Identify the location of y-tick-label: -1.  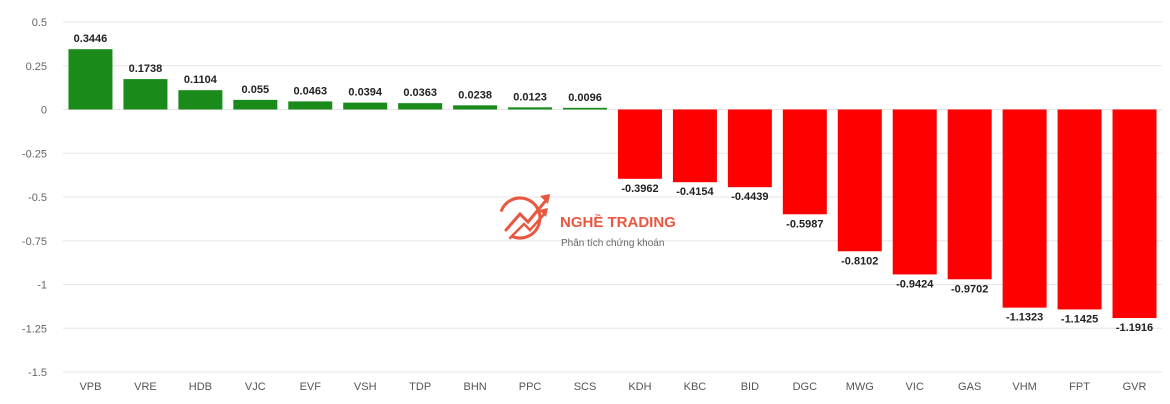
(42, 286).